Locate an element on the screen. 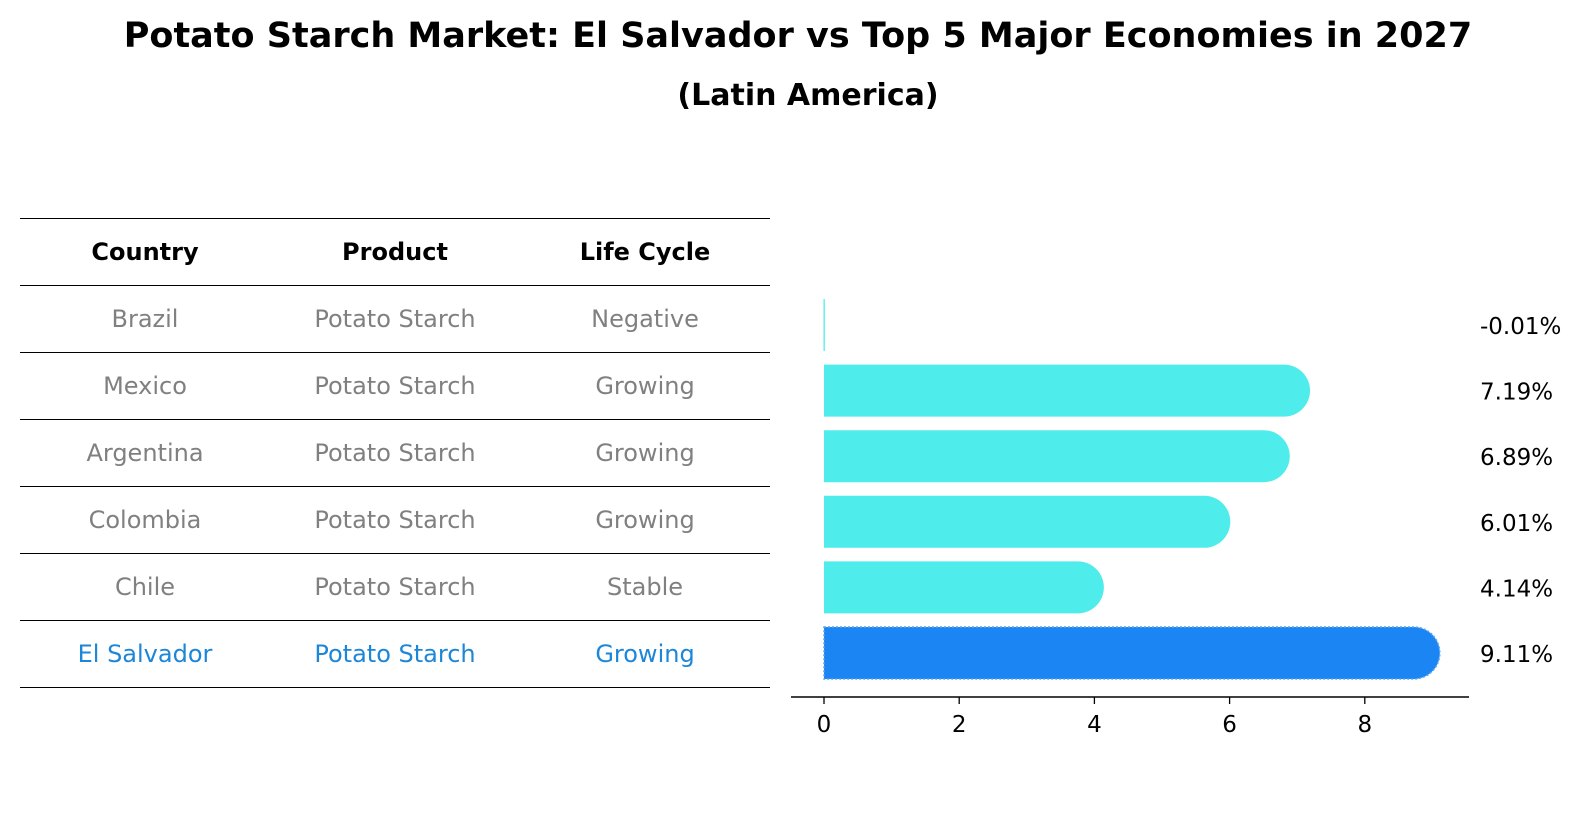 The height and width of the screenshot is (823, 1596). x-tick-label: 2 is located at coordinates (959, 725).